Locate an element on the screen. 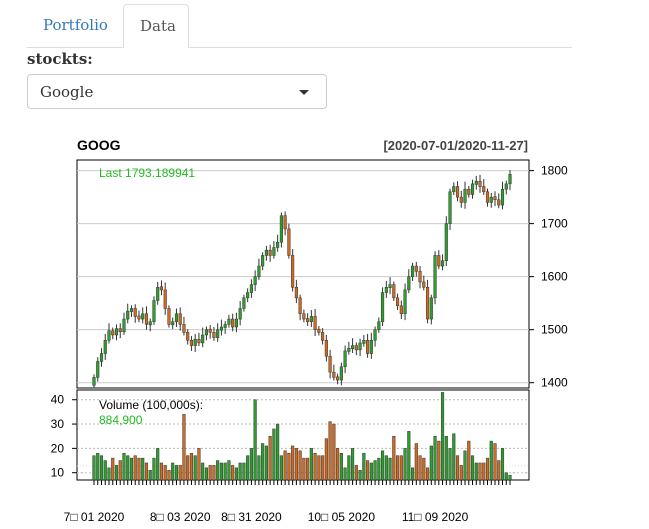 The height and width of the screenshot is (529, 649). volume-tick-label: 20 is located at coordinates (58, 448).